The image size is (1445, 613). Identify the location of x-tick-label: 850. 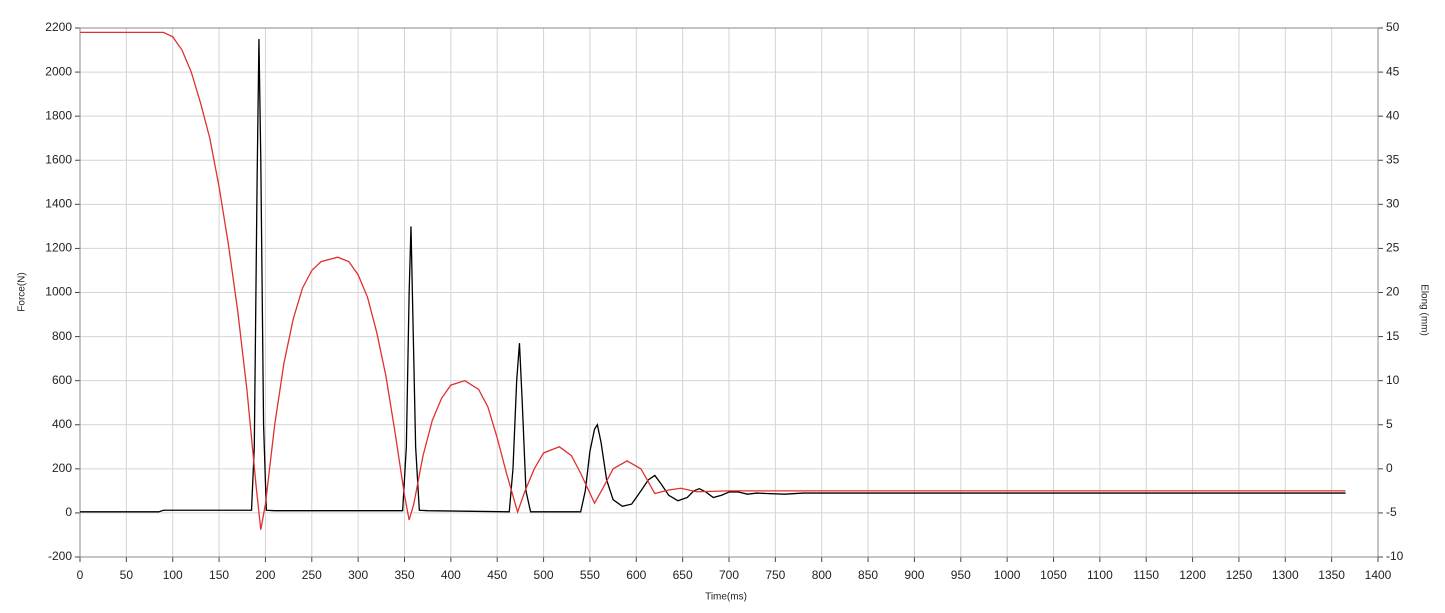
(868, 575).